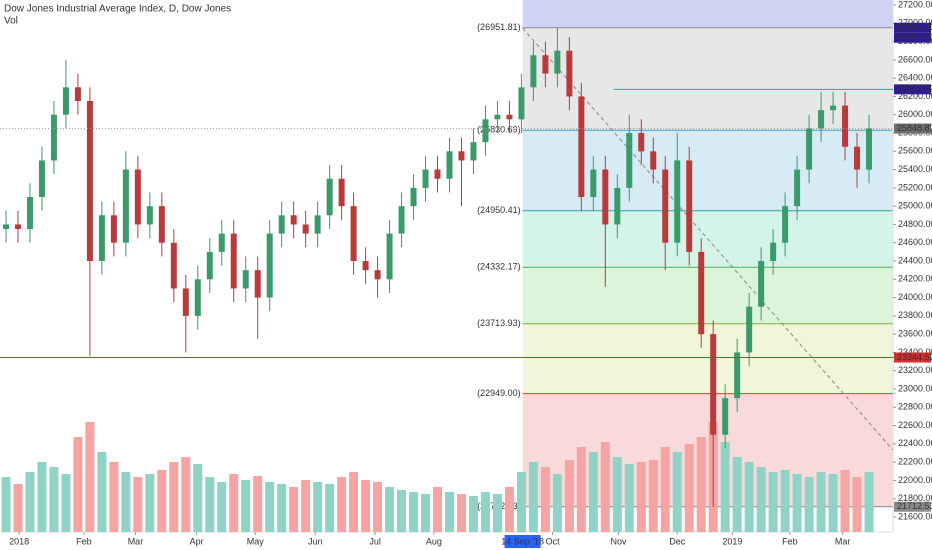 This screenshot has height=550, width=932. Describe the element at coordinates (915, 78) in the screenshot. I see `y-tick-label: 26400.00` at that location.